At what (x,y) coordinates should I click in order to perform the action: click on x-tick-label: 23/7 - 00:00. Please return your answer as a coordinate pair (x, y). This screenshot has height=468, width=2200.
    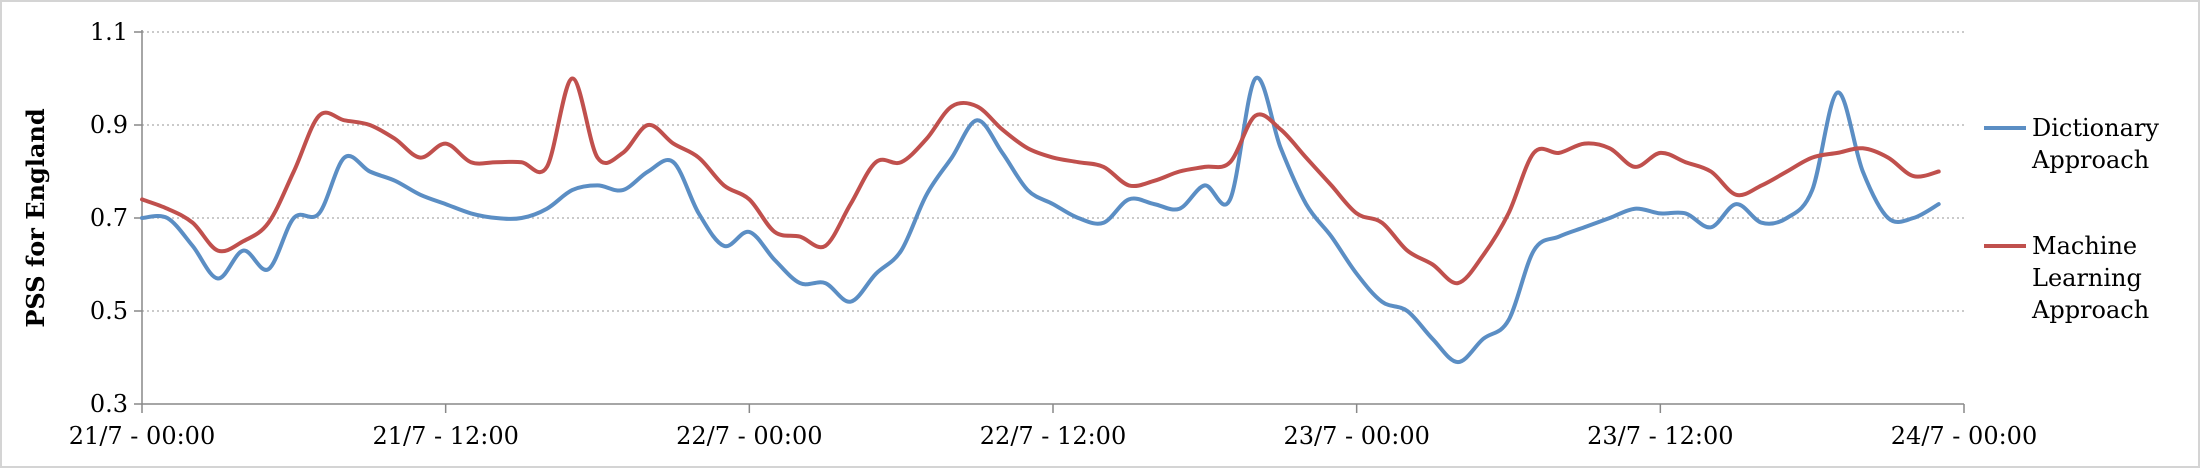
    Looking at the image, I should click on (1356, 436).